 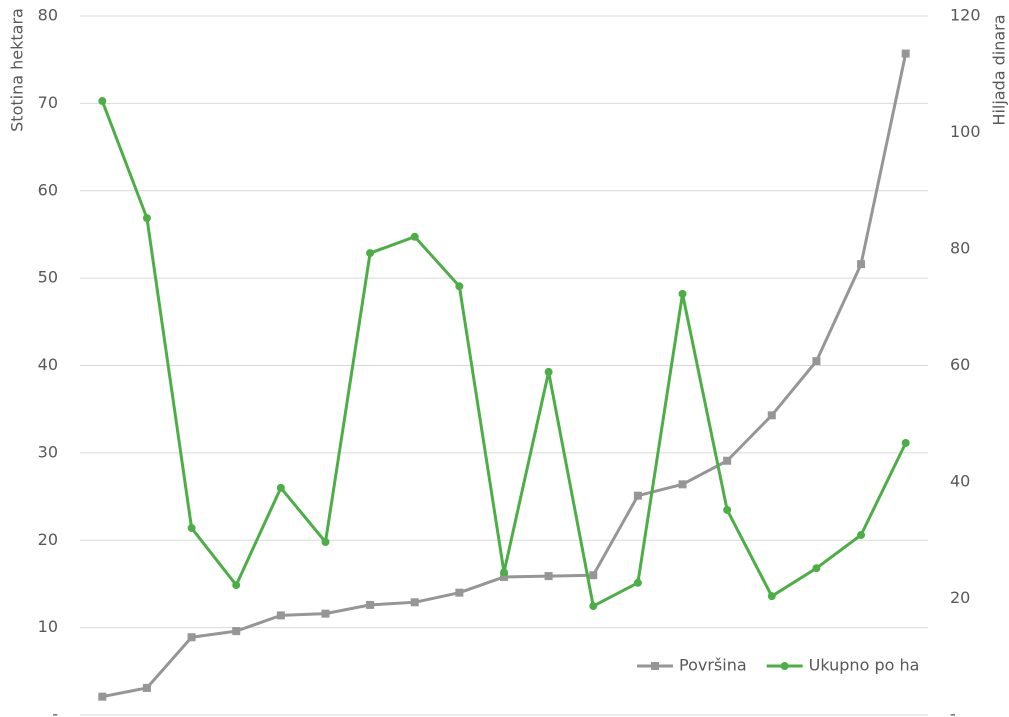 What do you see at coordinates (965, 131) in the screenshot?
I see `y2-tick-label: 100` at bounding box center [965, 131].